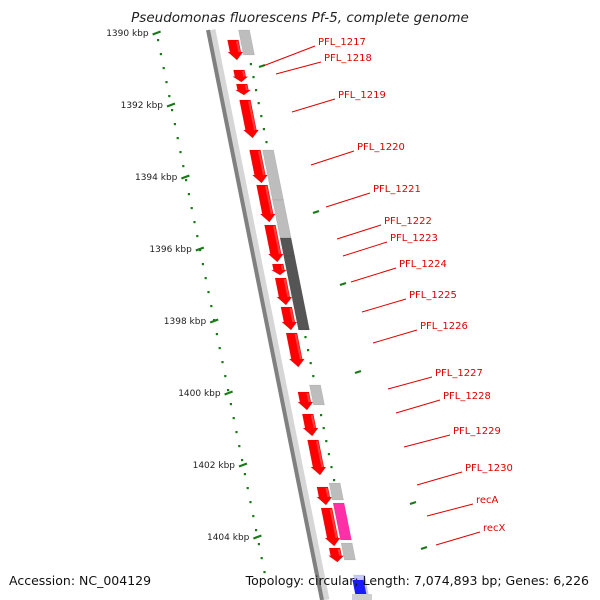 The height and width of the screenshot is (600, 600). Describe the element at coordinates (214, 466) in the screenshot. I see `tick-label-1402: 1402 kbp` at that location.